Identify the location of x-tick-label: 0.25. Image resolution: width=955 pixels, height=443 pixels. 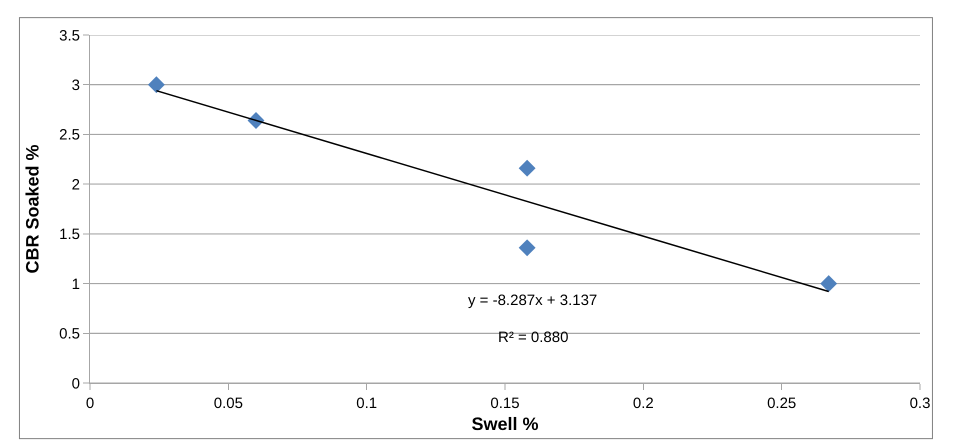
(781, 403).